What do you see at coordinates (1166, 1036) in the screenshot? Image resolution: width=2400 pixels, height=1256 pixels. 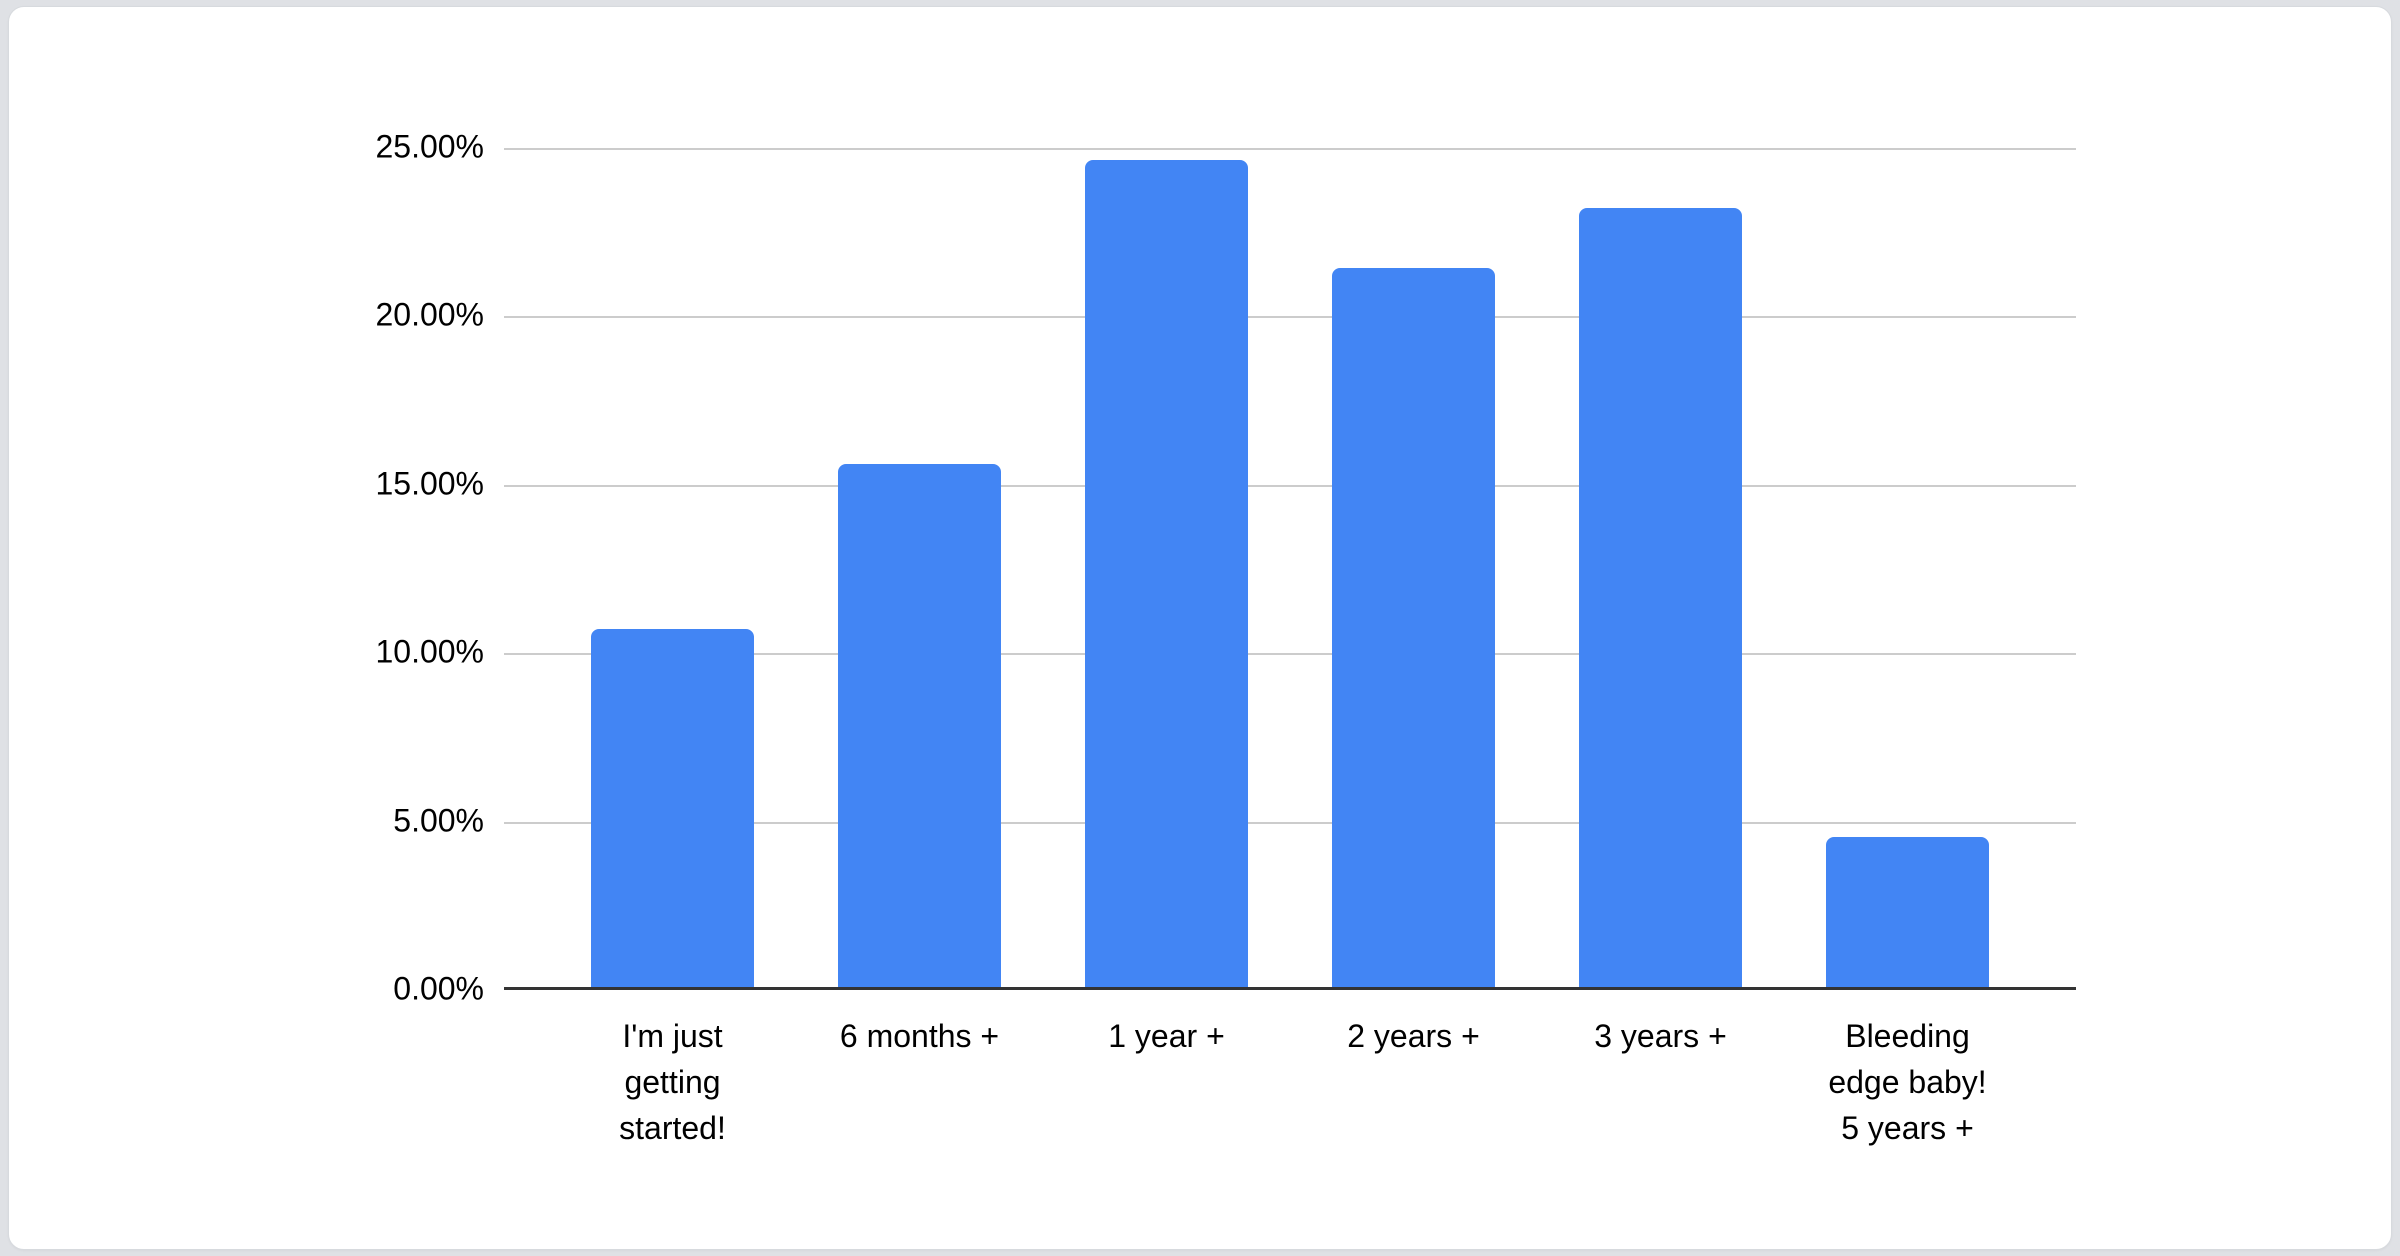 I see `x-axis-category-label-3: 1 year +` at bounding box center [1166, 1036].